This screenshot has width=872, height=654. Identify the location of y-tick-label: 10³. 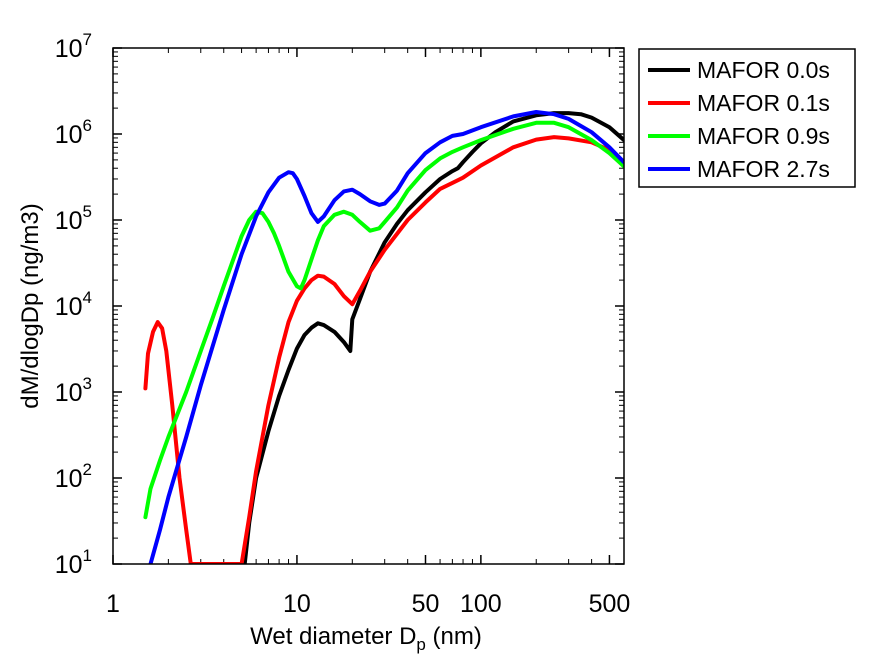
(73, 390).